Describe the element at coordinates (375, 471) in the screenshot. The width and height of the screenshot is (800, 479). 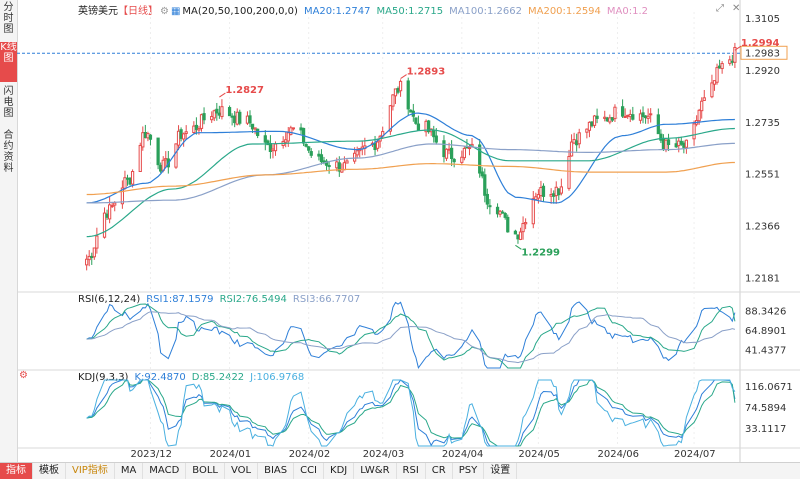
I see `indicator-tab-lwr: LW&R` at that location.